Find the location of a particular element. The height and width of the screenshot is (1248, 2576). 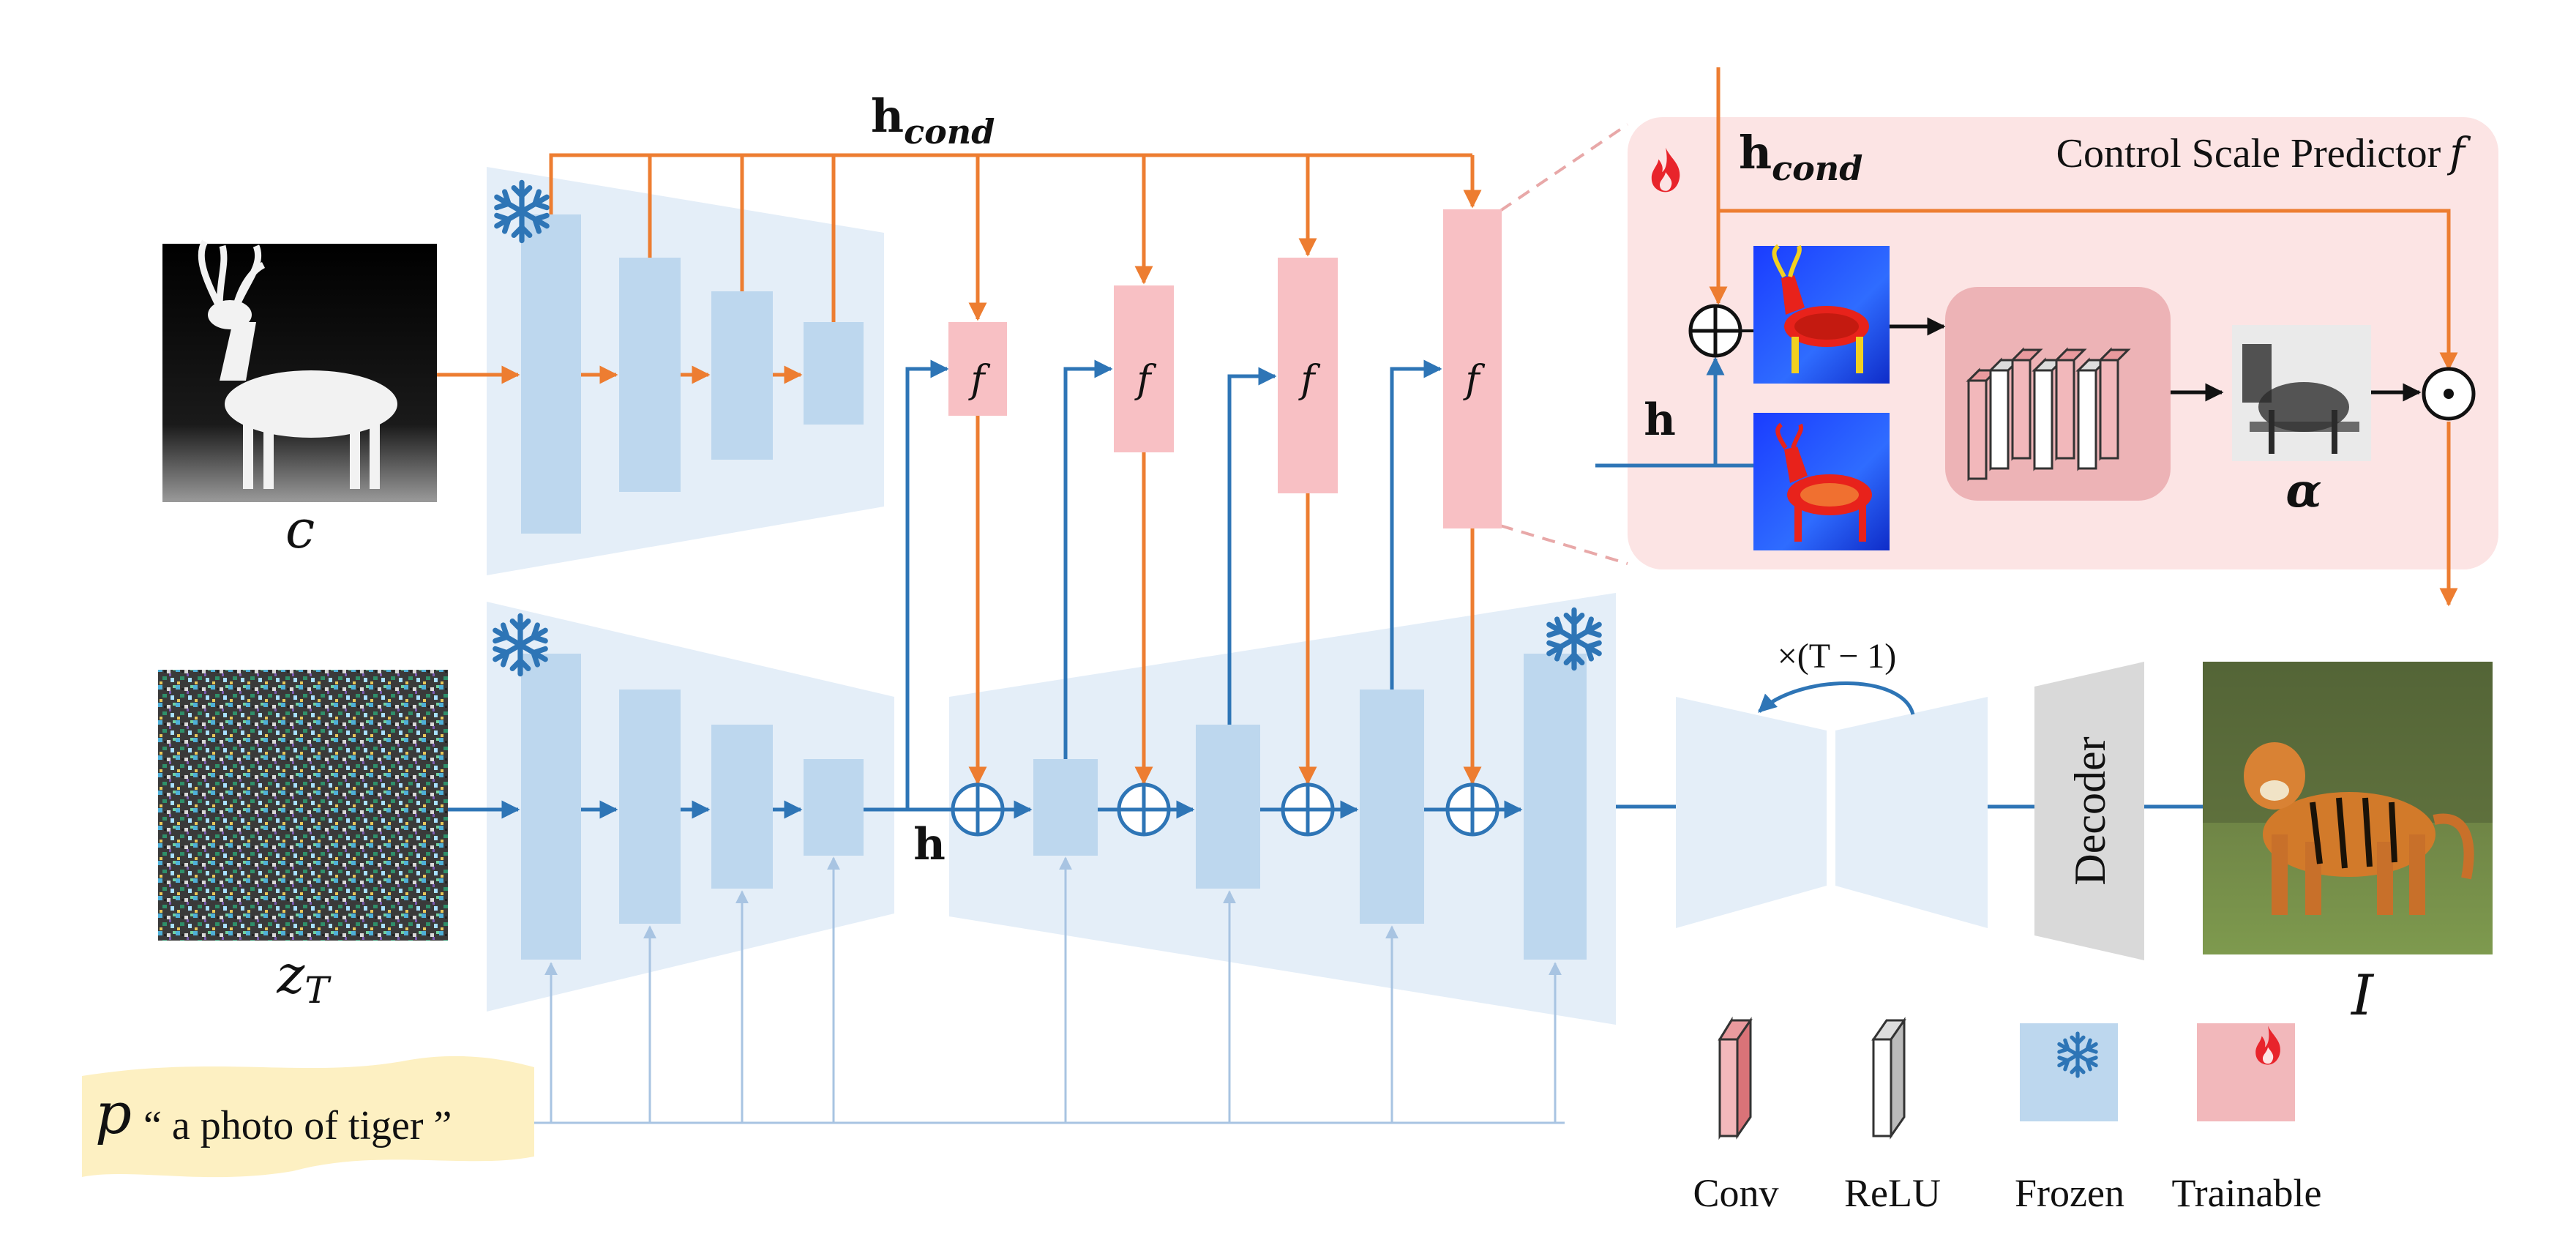

legend-frozen-label: Frozen is located at coordinates (2069, 1193).